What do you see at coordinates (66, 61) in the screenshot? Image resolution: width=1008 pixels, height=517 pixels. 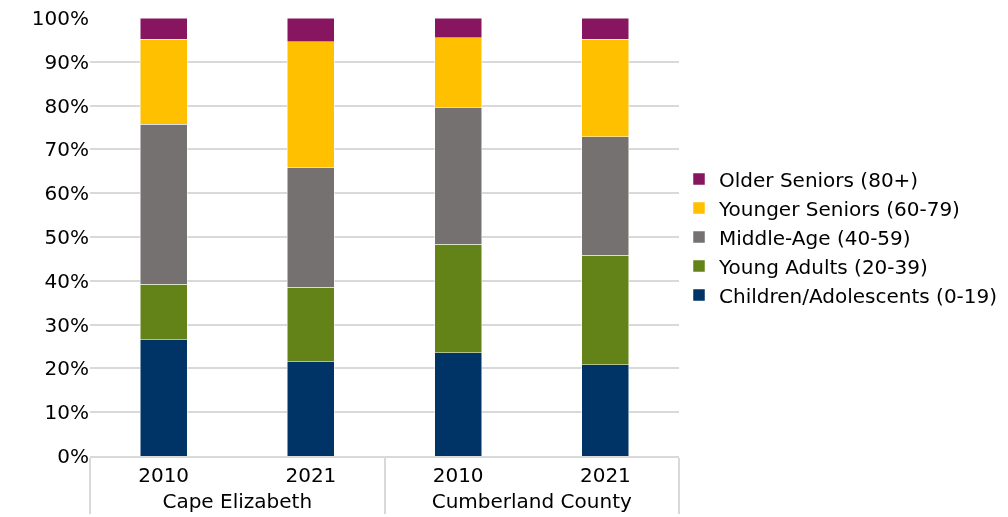 I see `y-tick-label: 90%` at bounding box center [66, 61].